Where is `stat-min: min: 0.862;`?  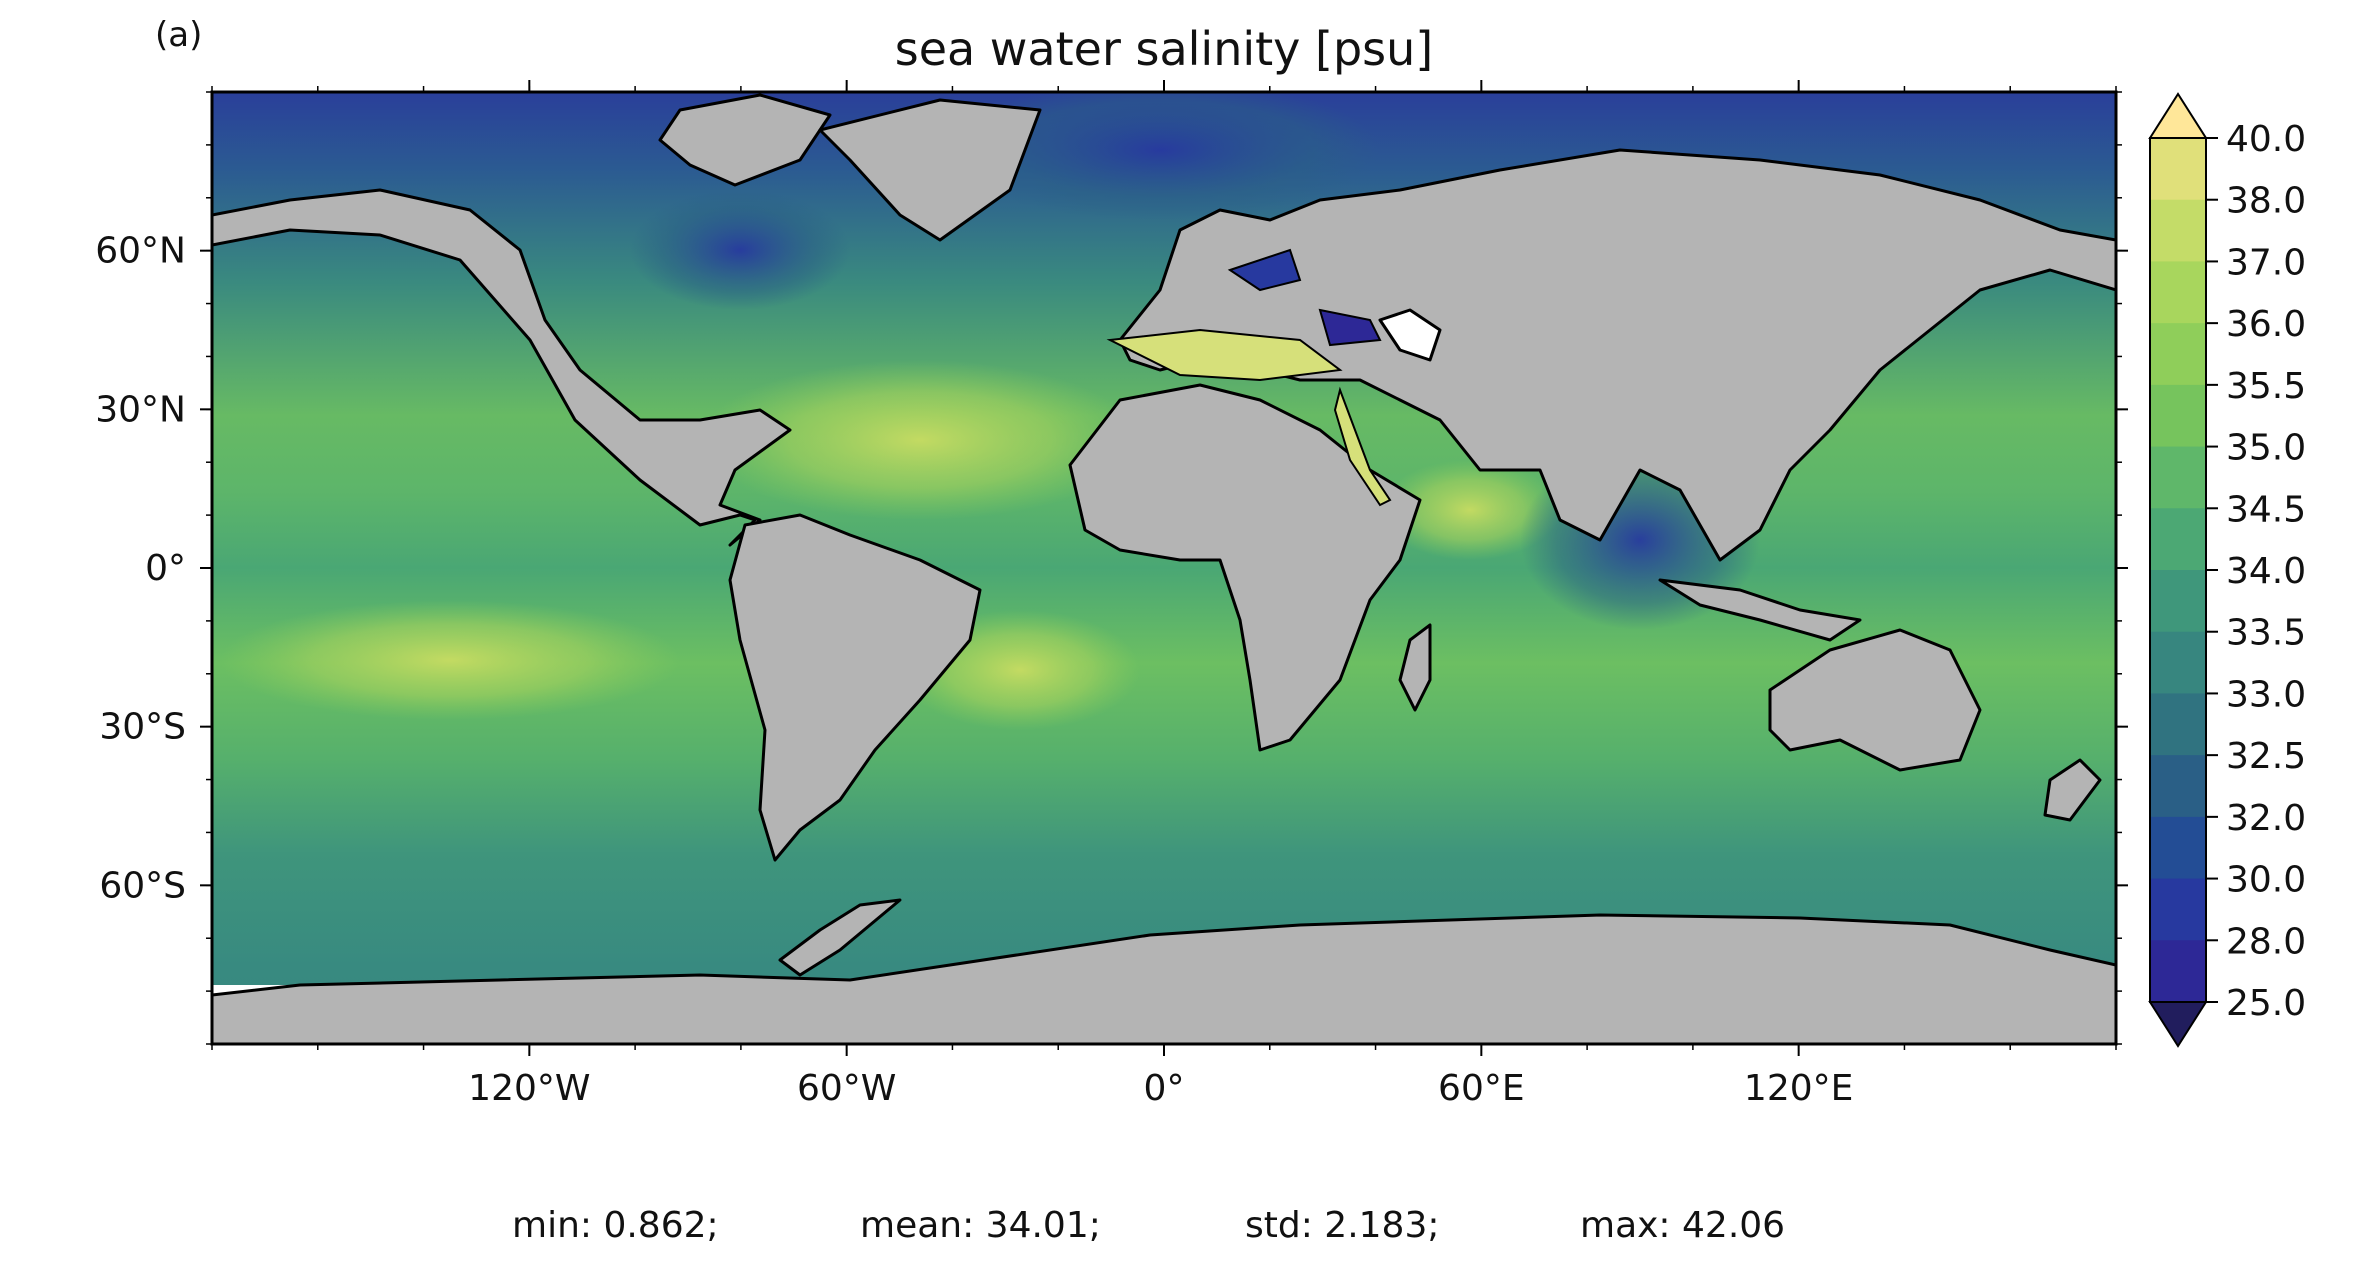 stat-min: min: 0.862; is located at coordinates (615, 1225).